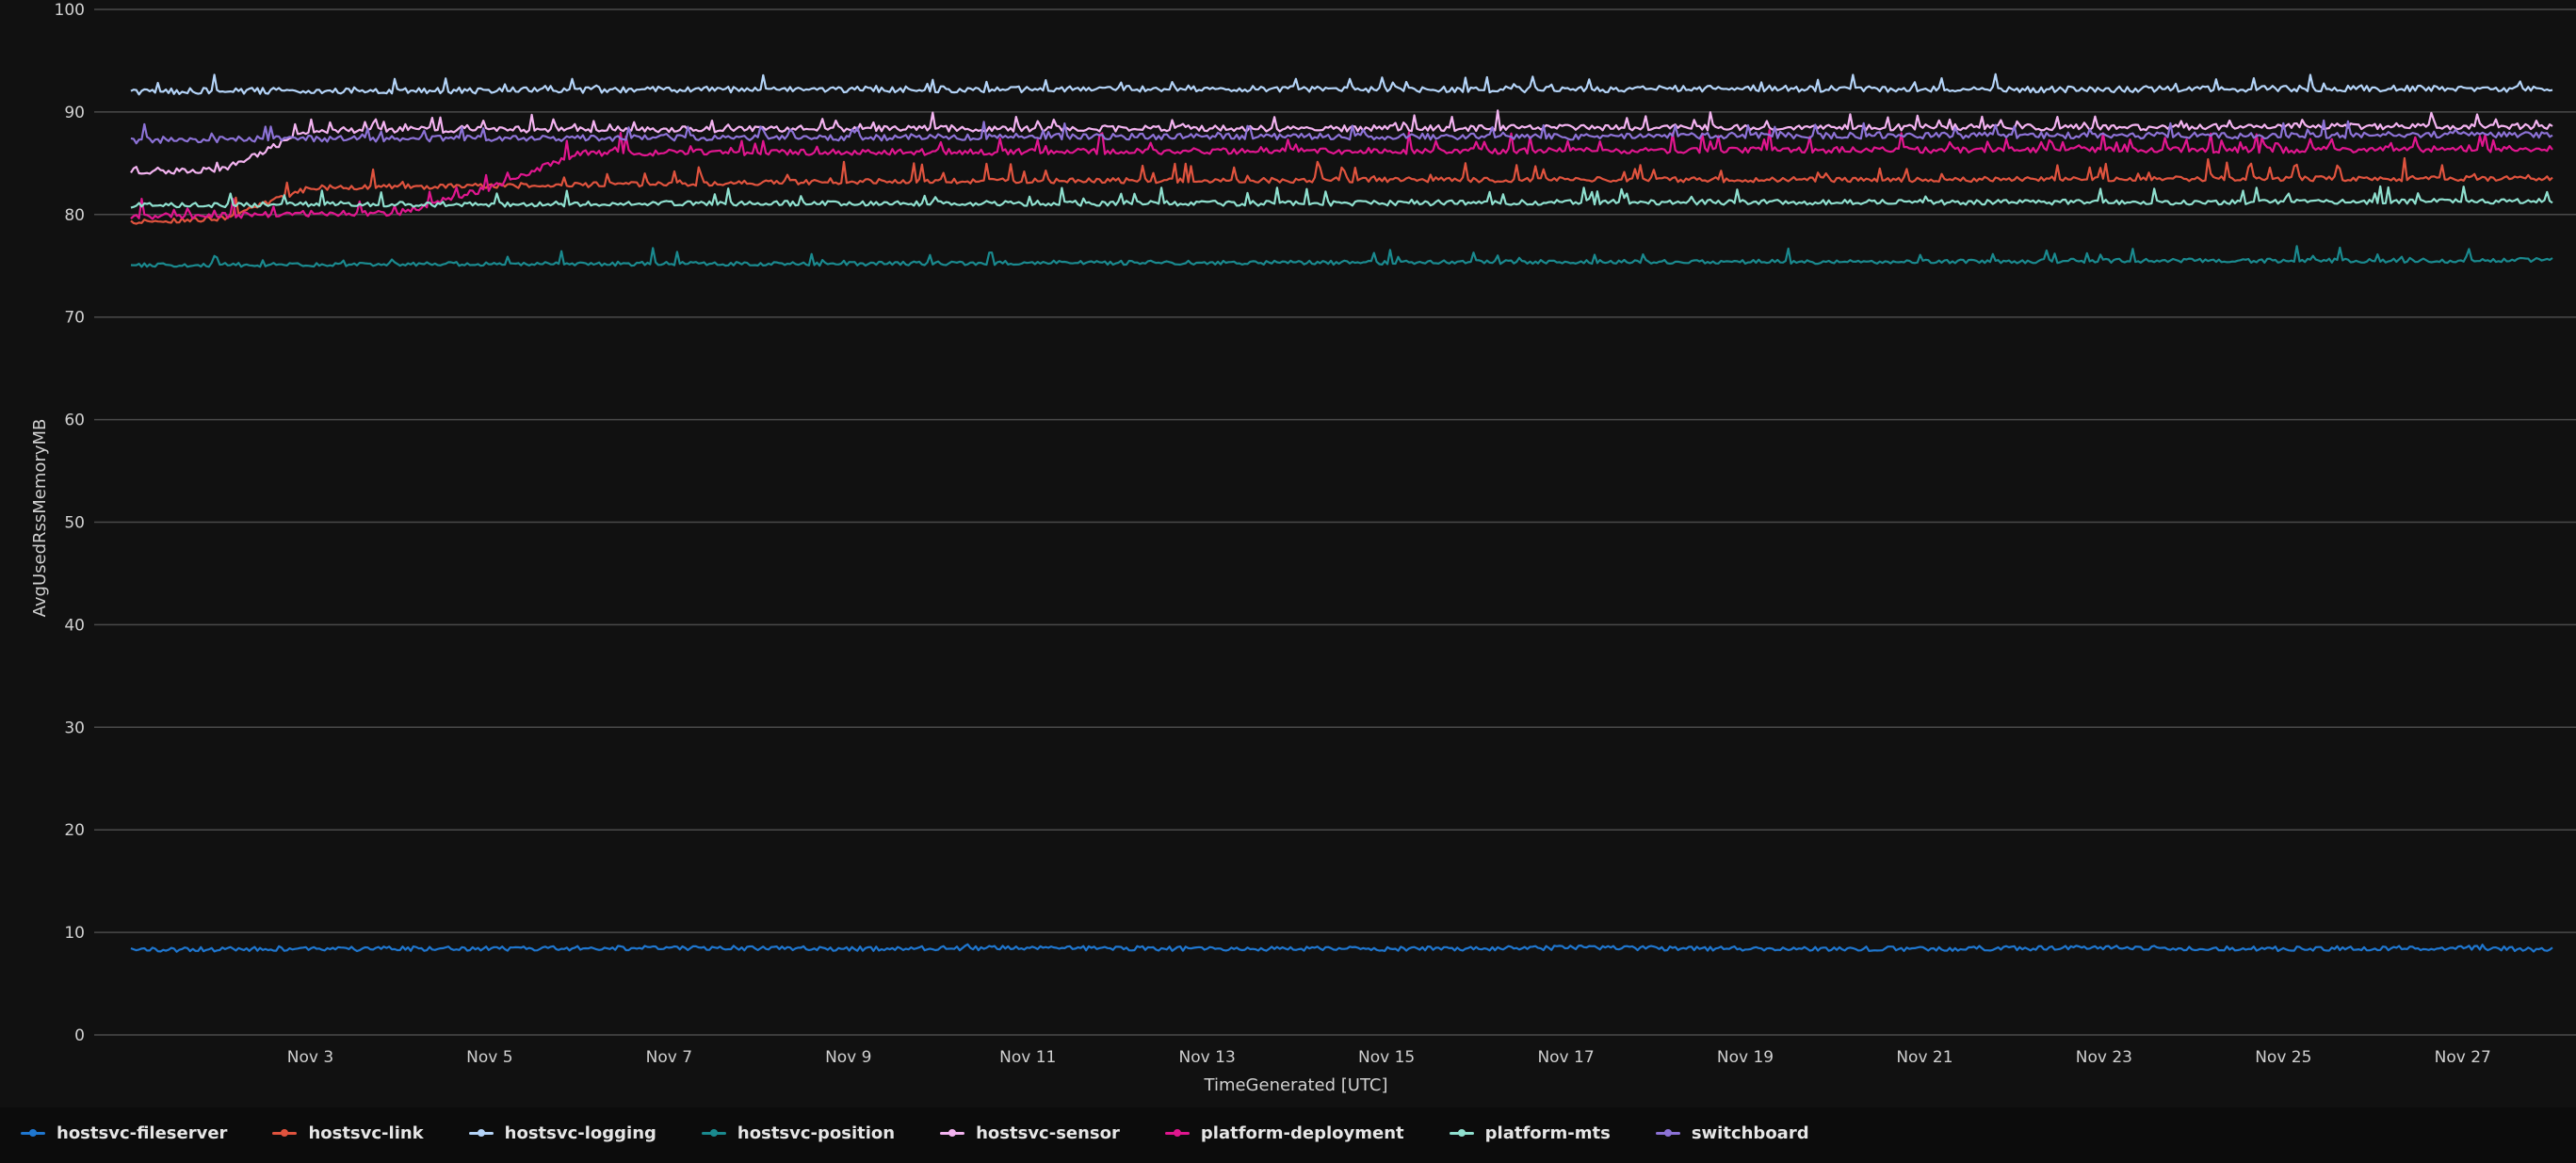 This screenshot has width=2576, height=1163. I want to click on x-tick-label: Nov 7, so click(669, 1058).